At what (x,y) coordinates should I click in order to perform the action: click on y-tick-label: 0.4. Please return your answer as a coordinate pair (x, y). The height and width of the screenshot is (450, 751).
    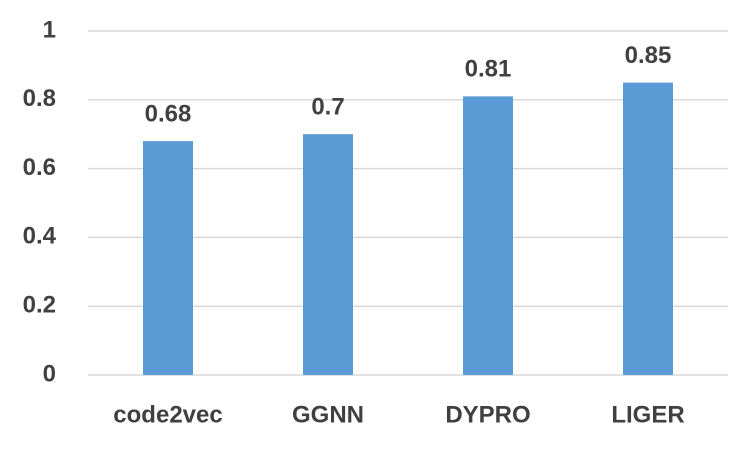
    Looking at the image, I should click on (40, 236).